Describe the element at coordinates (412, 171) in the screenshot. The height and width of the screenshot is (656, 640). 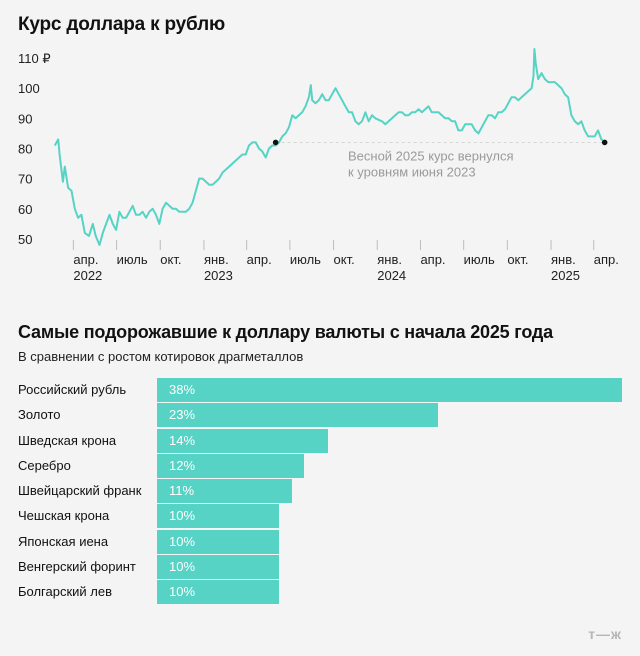
I see `annotation-line: к уровням июня 2023` at that location.